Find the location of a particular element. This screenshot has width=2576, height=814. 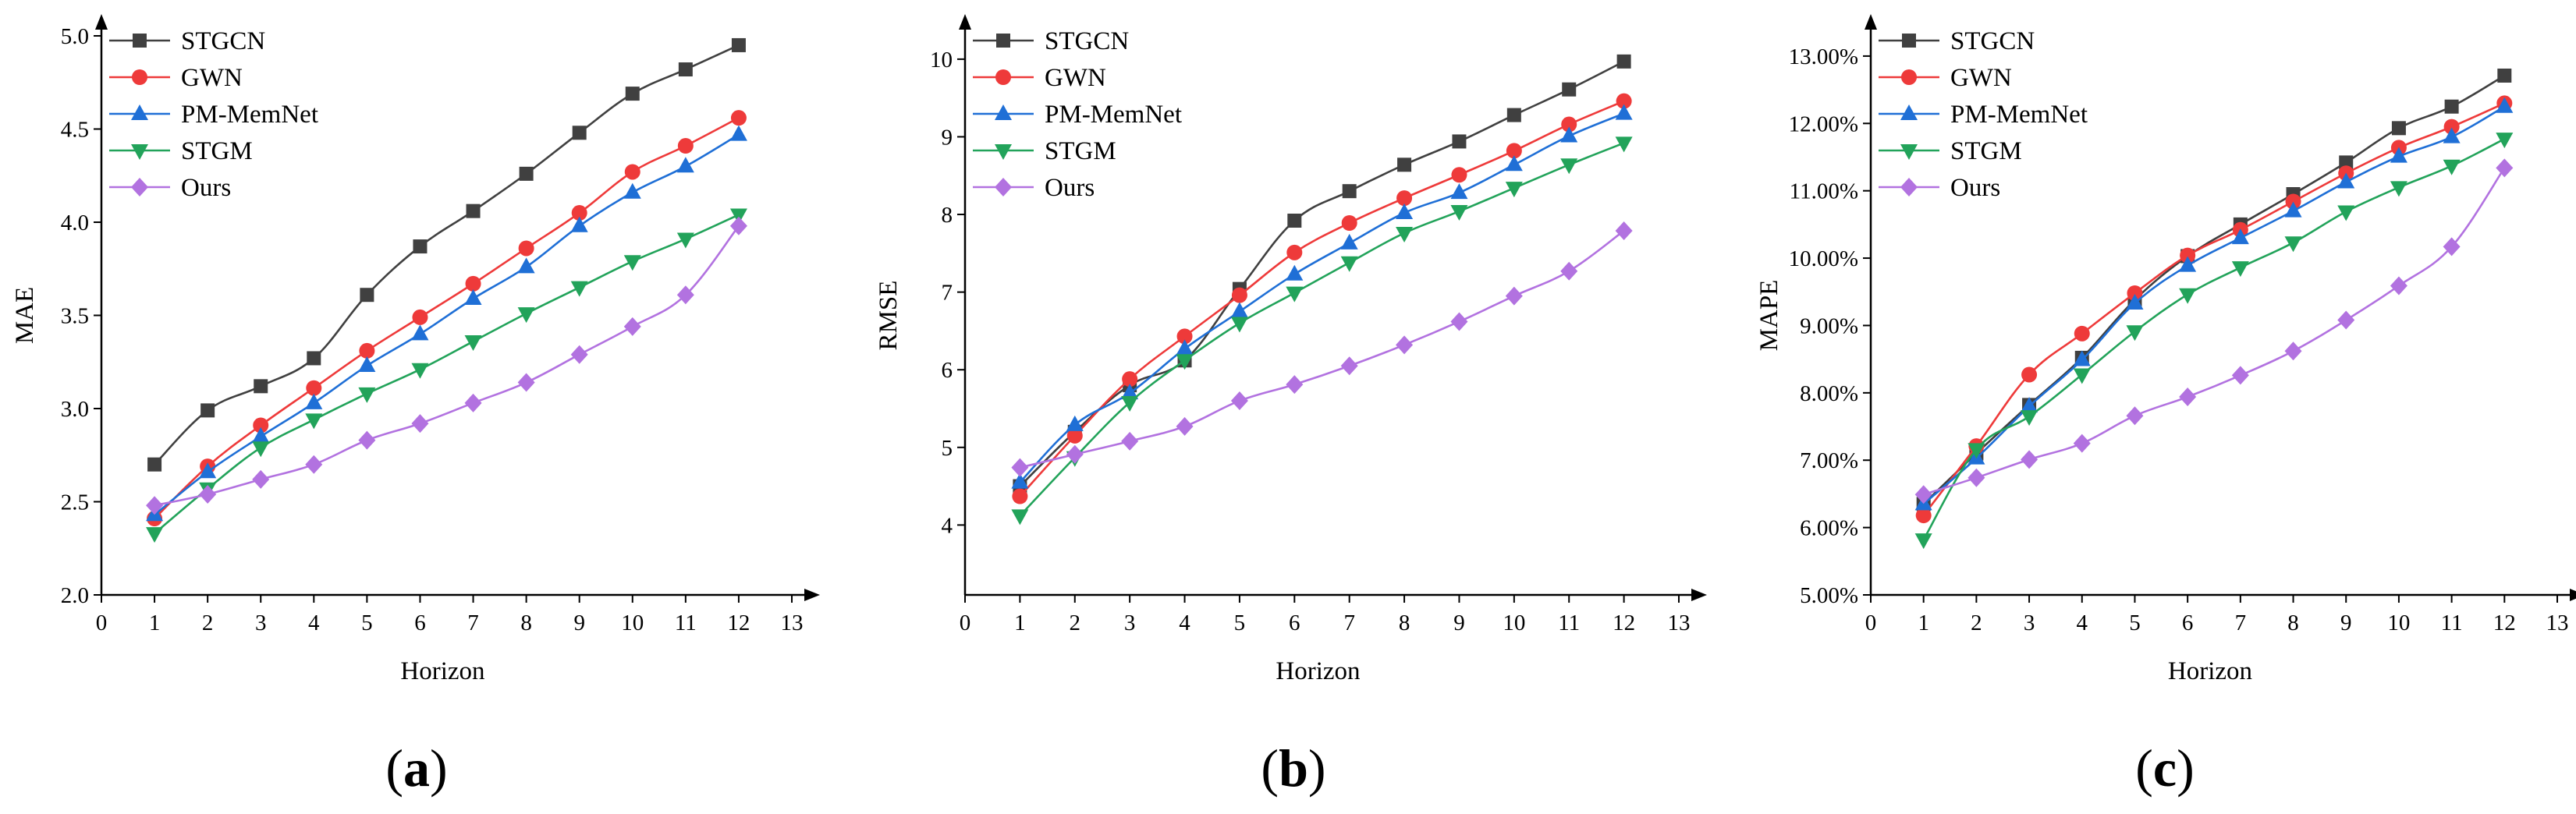

x-tick-label: 4 is located at coordinates (1184, 623).